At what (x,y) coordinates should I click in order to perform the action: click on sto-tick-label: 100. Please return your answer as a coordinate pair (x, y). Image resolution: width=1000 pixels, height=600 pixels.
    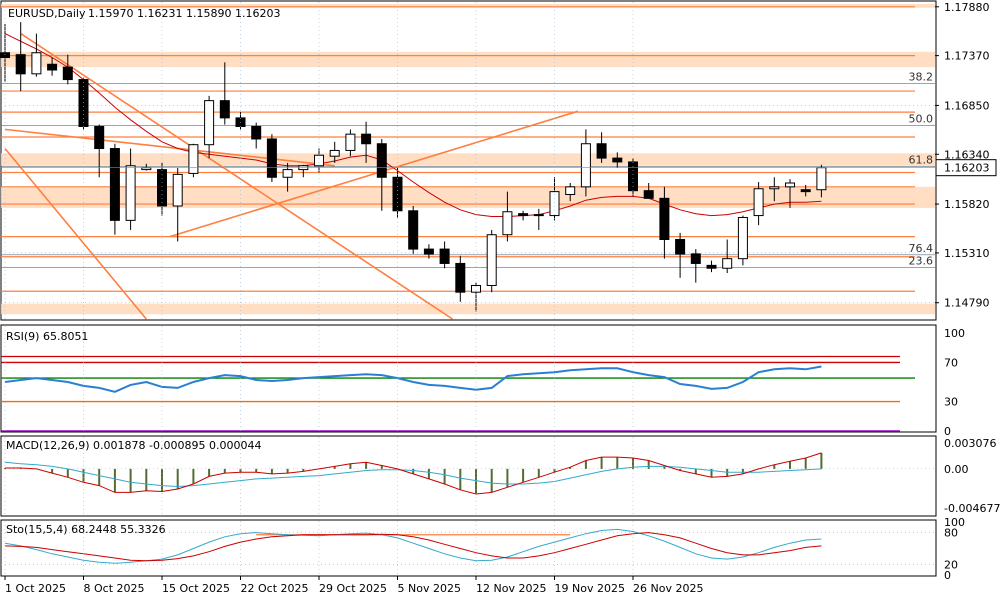
    Looking at the image, I should click on (954, 522).